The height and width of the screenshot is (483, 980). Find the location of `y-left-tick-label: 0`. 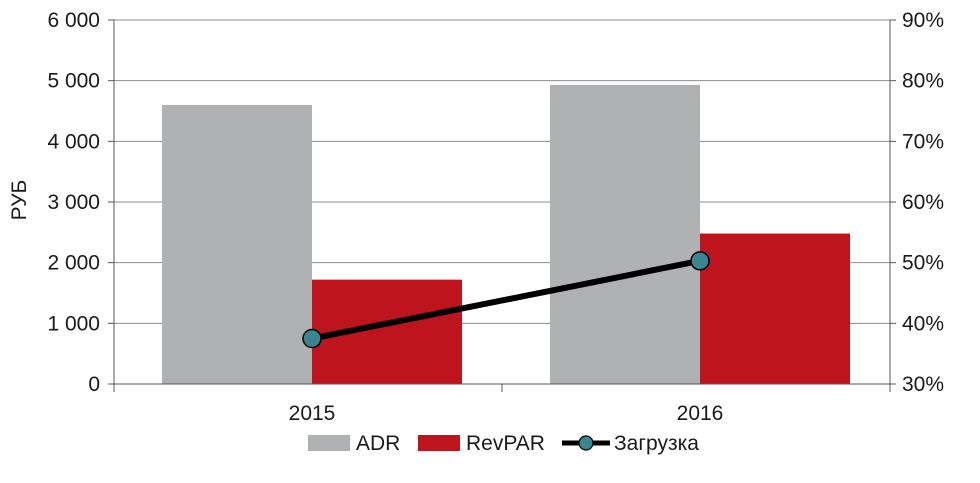

y-left-tick-label: 0 is located at coordinates (94, 384).